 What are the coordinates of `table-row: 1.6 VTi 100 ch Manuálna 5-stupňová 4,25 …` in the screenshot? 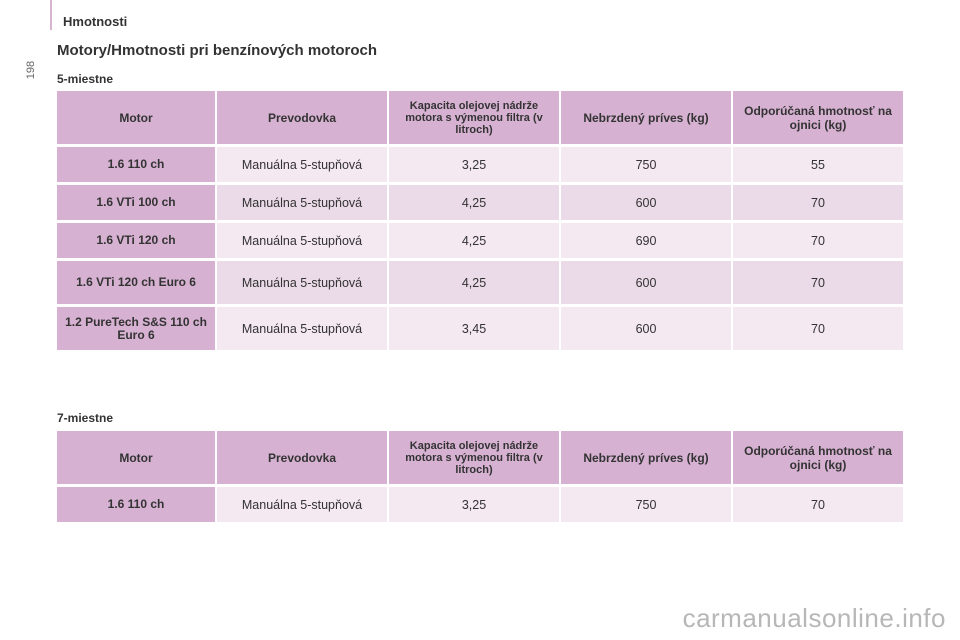 It's located at (480, 204).